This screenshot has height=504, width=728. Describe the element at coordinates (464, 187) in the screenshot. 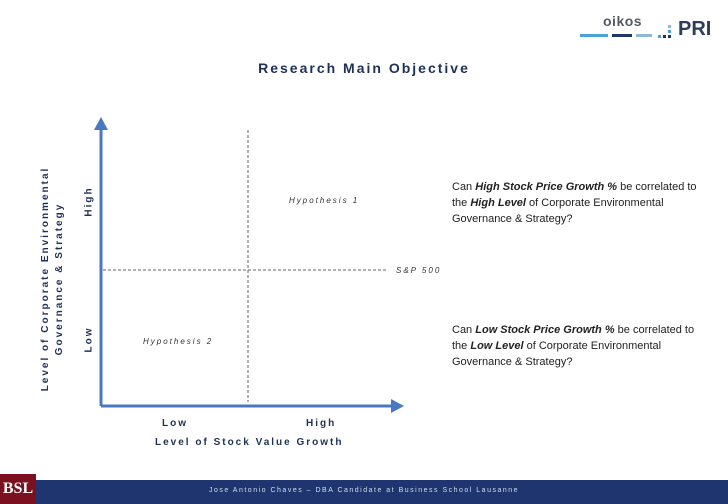

I see `q1-text-pre: Can` at that location.